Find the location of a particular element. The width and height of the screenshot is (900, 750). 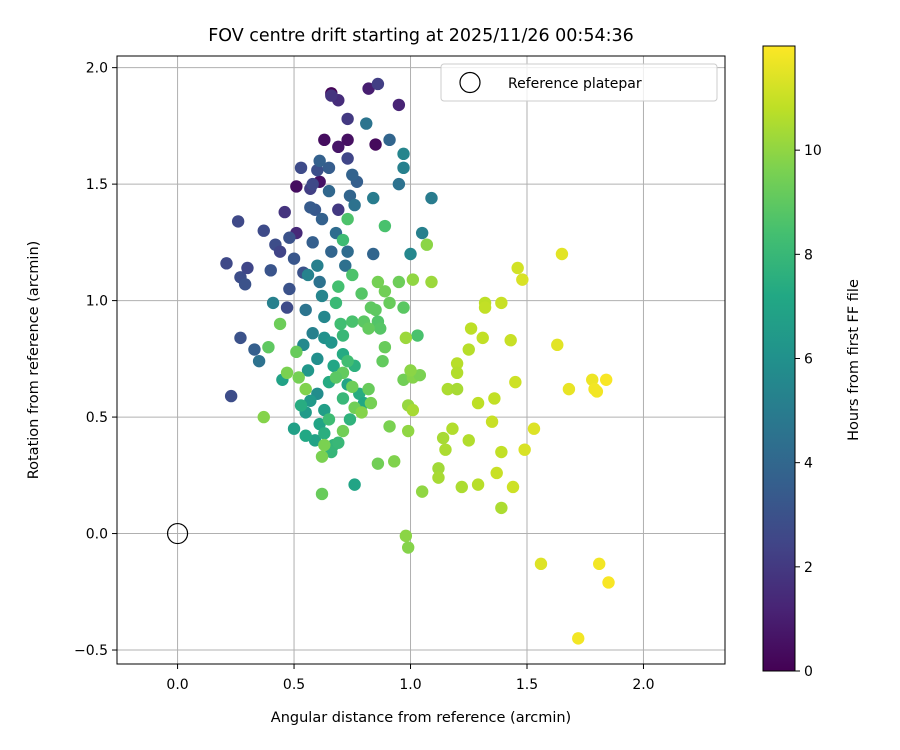

x-axis-ticks: 0.0 0.5 1.0 1.5 2.0 is located at coordinates (410, 678).